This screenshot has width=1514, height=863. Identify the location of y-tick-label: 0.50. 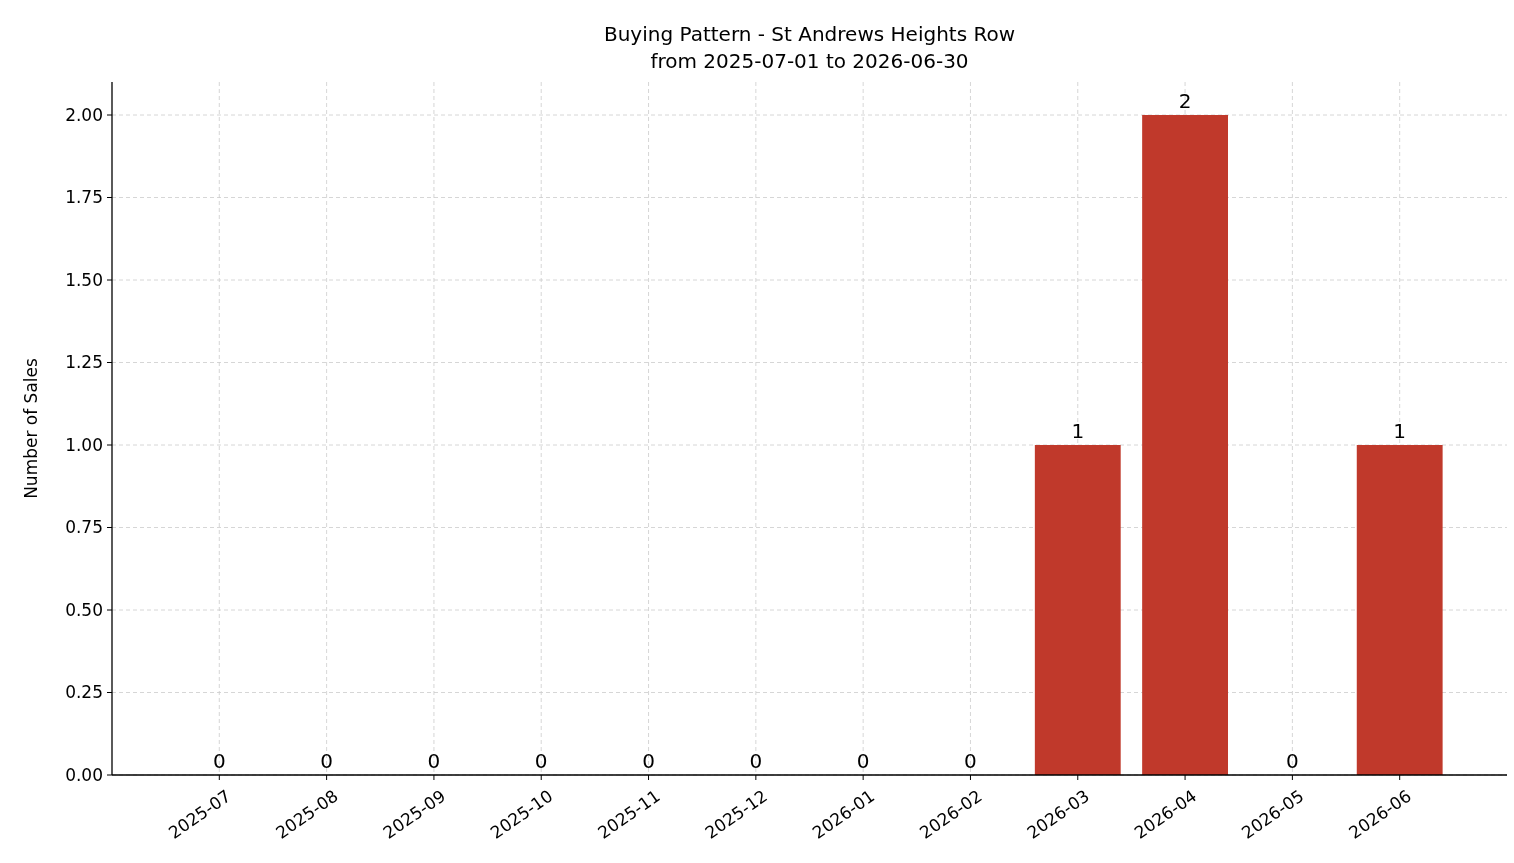
(84, 609).